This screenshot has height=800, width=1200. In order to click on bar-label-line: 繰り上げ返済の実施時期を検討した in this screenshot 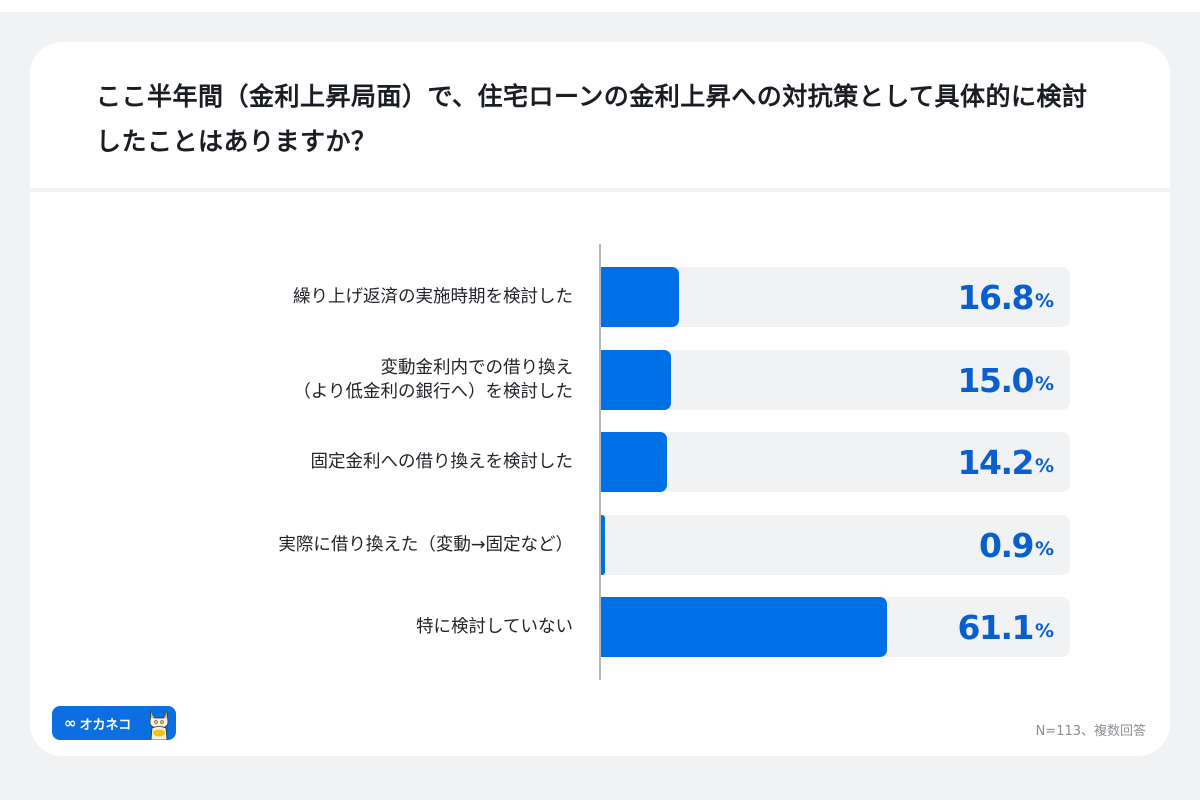, I will do `click(433, 297)`.